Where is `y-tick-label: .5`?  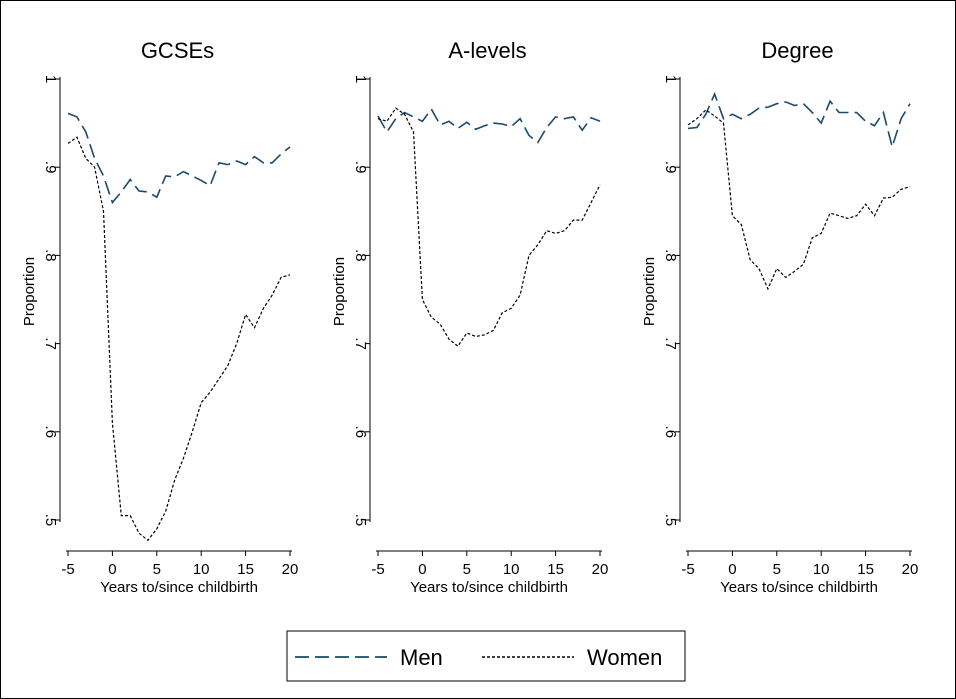
y-tick-label: .5 is located at coordinates (360, 520).